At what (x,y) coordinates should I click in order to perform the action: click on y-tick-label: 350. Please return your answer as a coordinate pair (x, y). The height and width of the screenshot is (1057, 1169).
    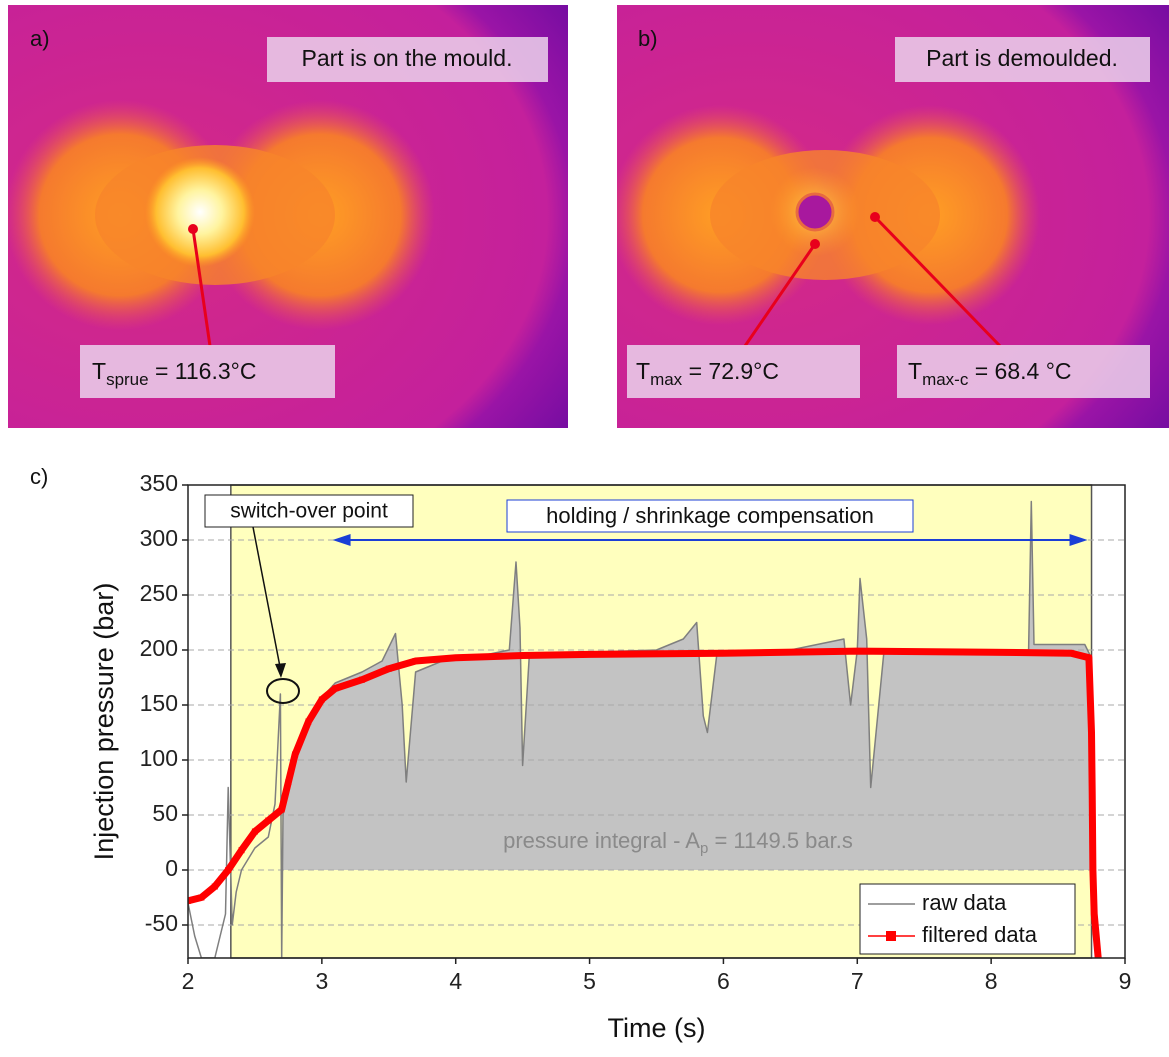
    Looking at the image, I should click on (159, 483).